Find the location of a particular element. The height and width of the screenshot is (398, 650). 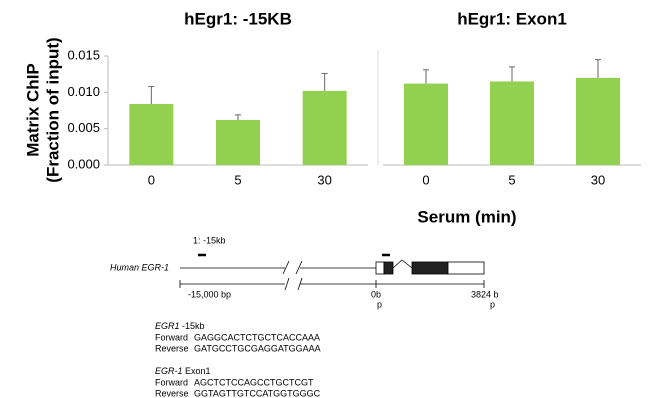

gene-name: EGR-1 is located at coordinates (169, 371).